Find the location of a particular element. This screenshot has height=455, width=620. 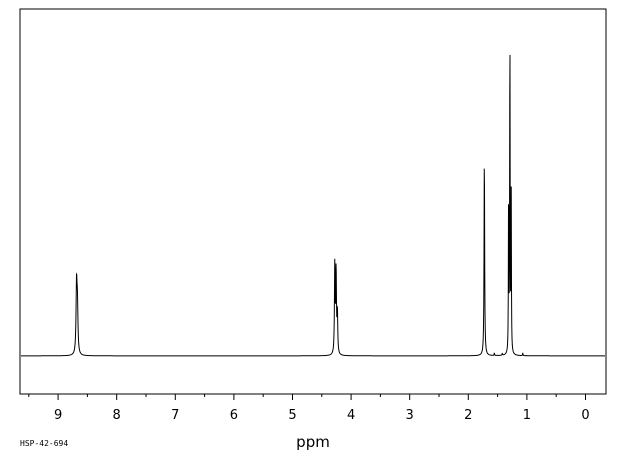

x-tick-label: 3 is located at coordinates (410, 415).